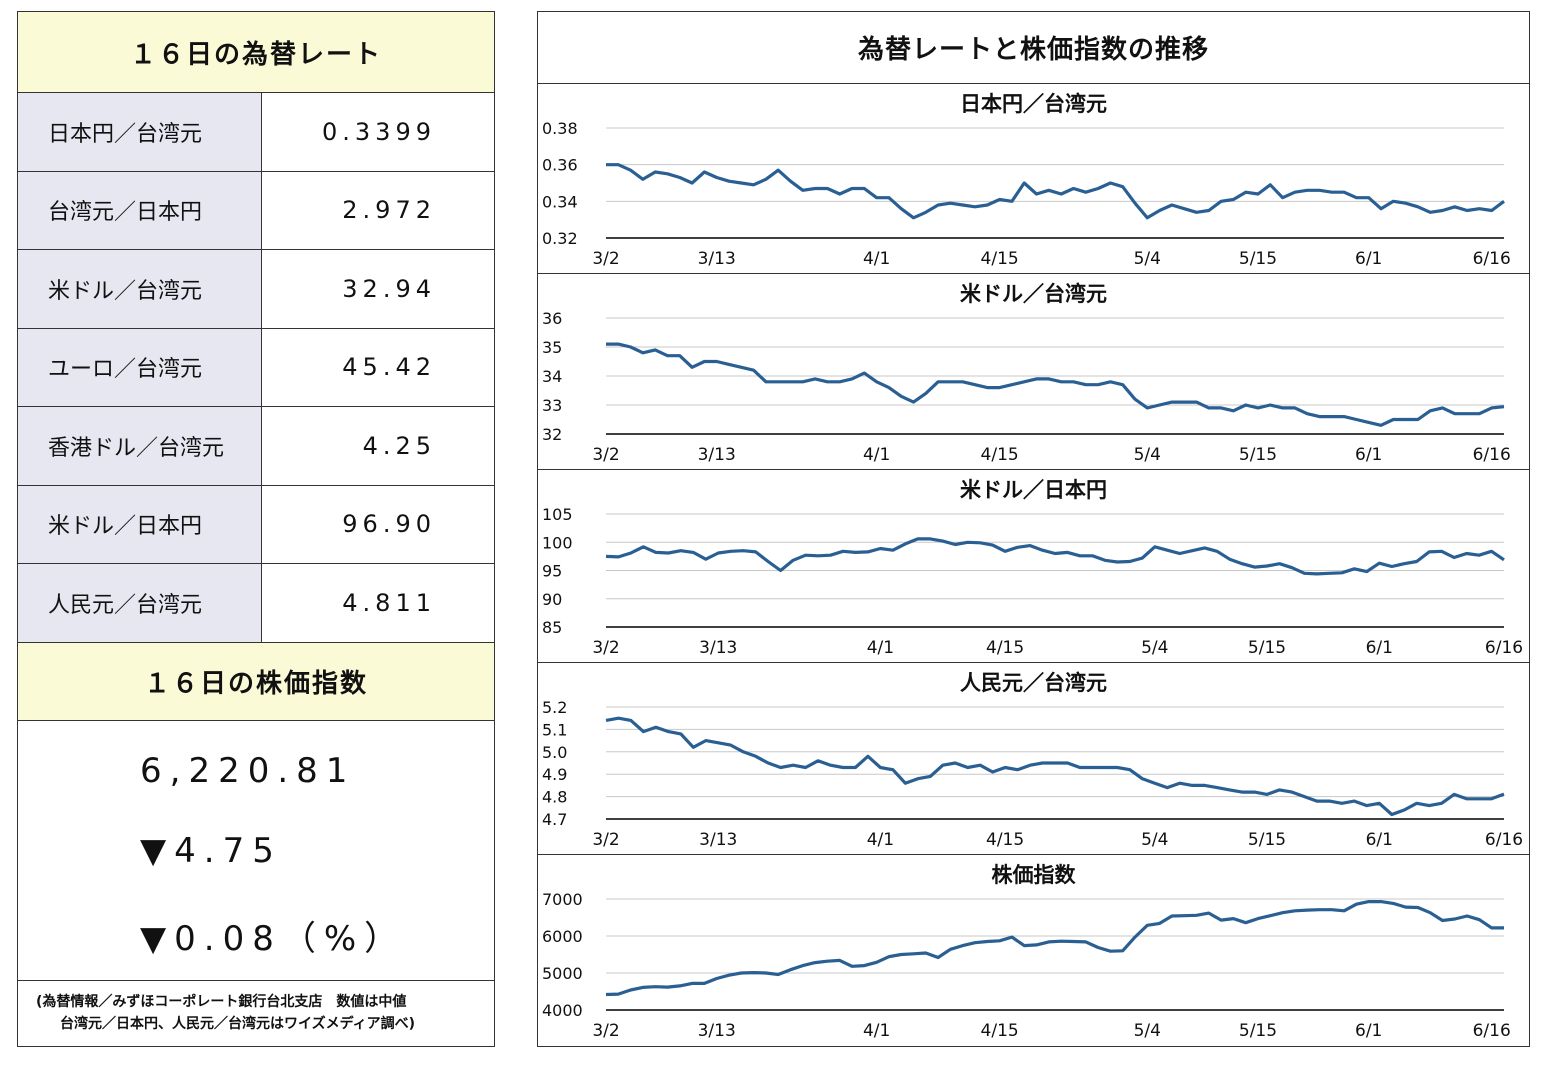  What do you see at coordinates (560, 201) in the screenshot?
I see `y-tick-label: 0.34` at bounding box center [560, 201].